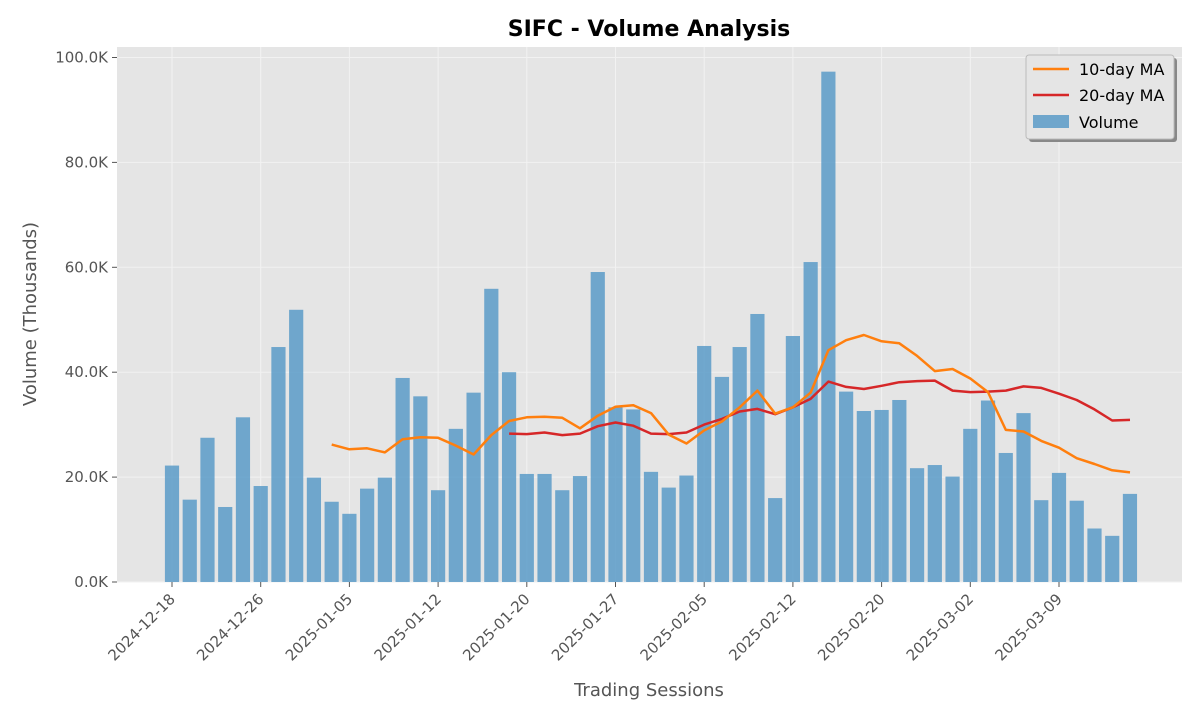 This screenshot has width=1200, height=720. What do you see at coordinates (87, 477) in the screenshot?
I see `y-tick-label: 20.0K` at bounding box center [87, 477].